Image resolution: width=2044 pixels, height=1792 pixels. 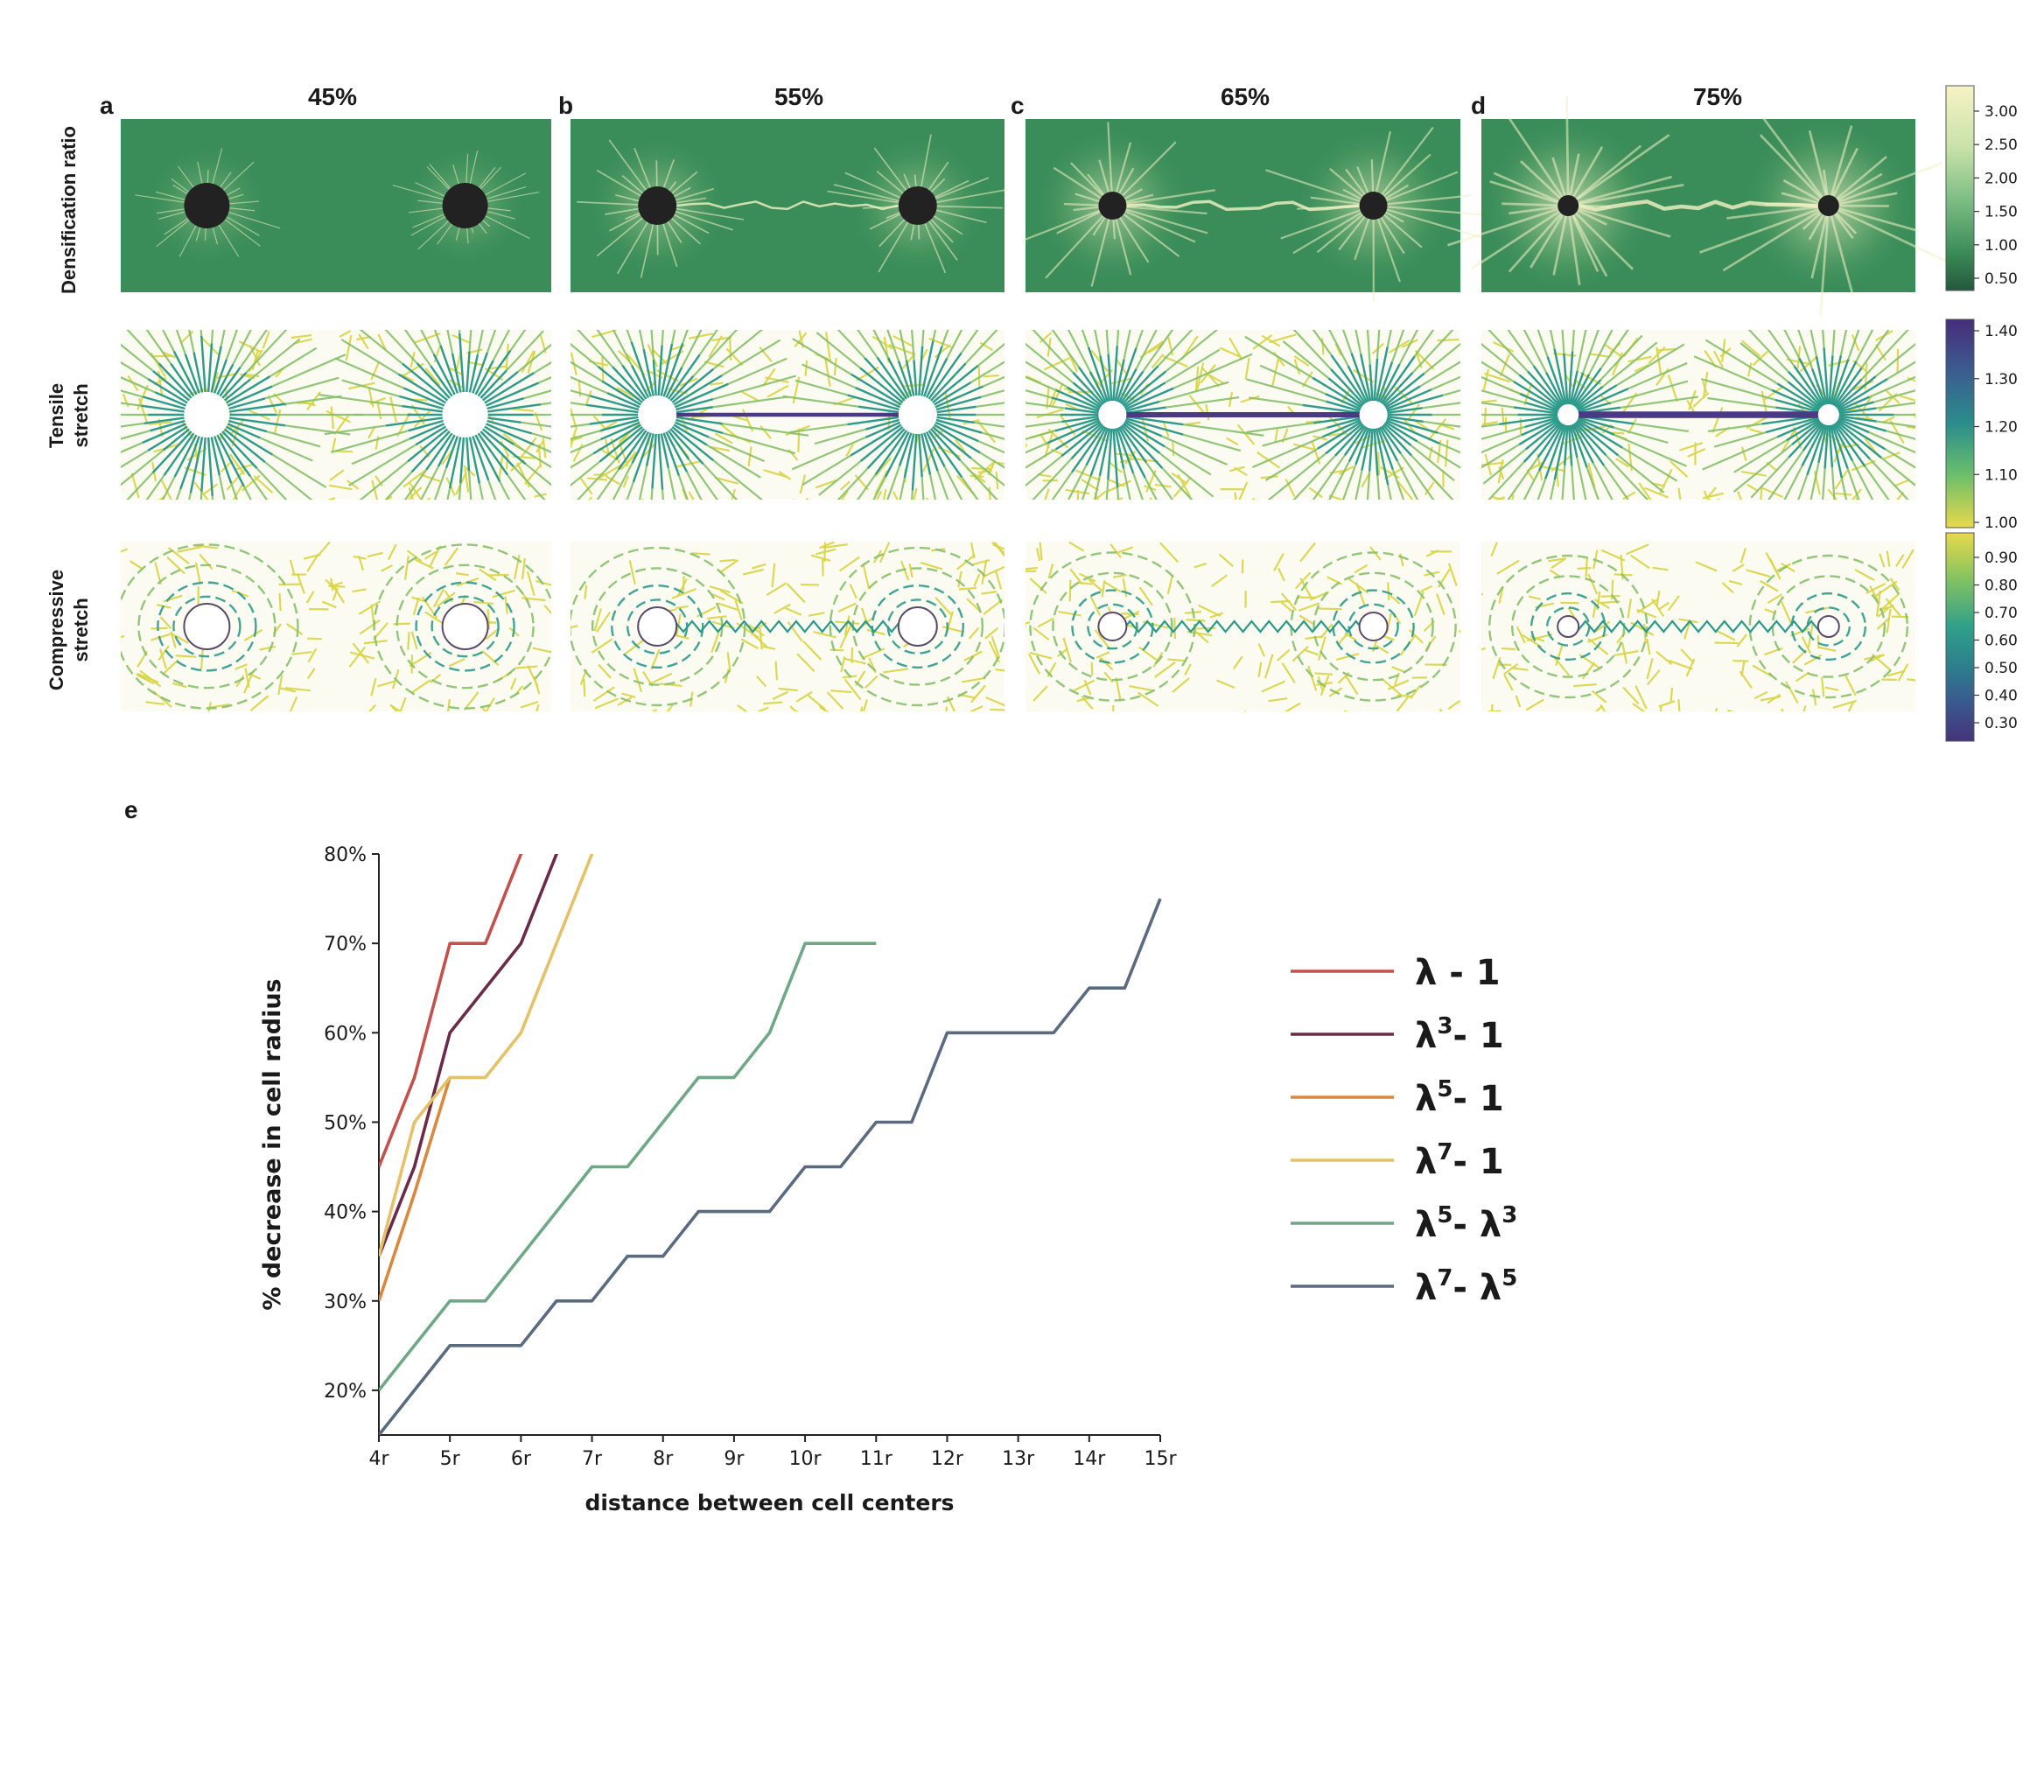 What do you see at coordinates (2001, 212) in the screenshot?
I see `densification-colorbar-tick-label: 1.50` at bounding box center [2001, 212].